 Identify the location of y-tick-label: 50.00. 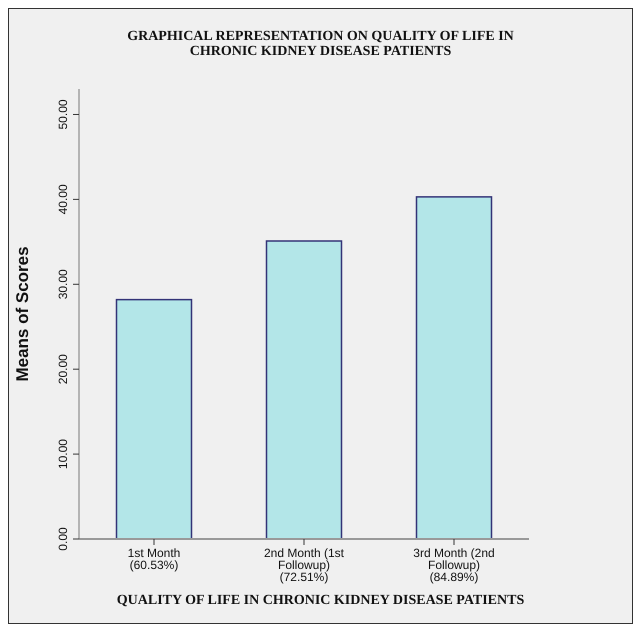
(63, 114).